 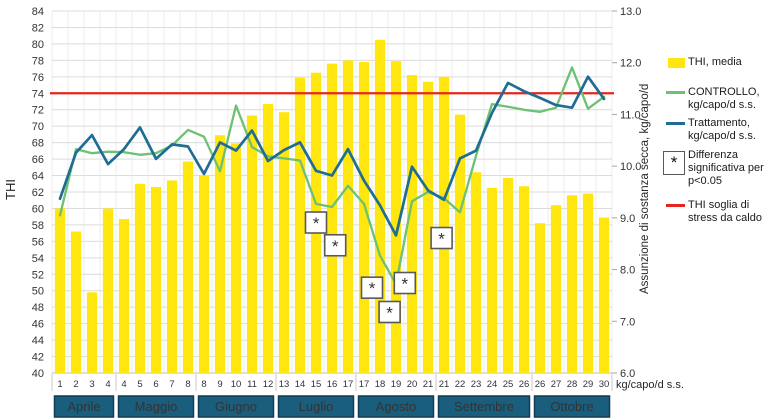 I want to click on left-axis-tick-label: 70, so click(x=38, y=127).